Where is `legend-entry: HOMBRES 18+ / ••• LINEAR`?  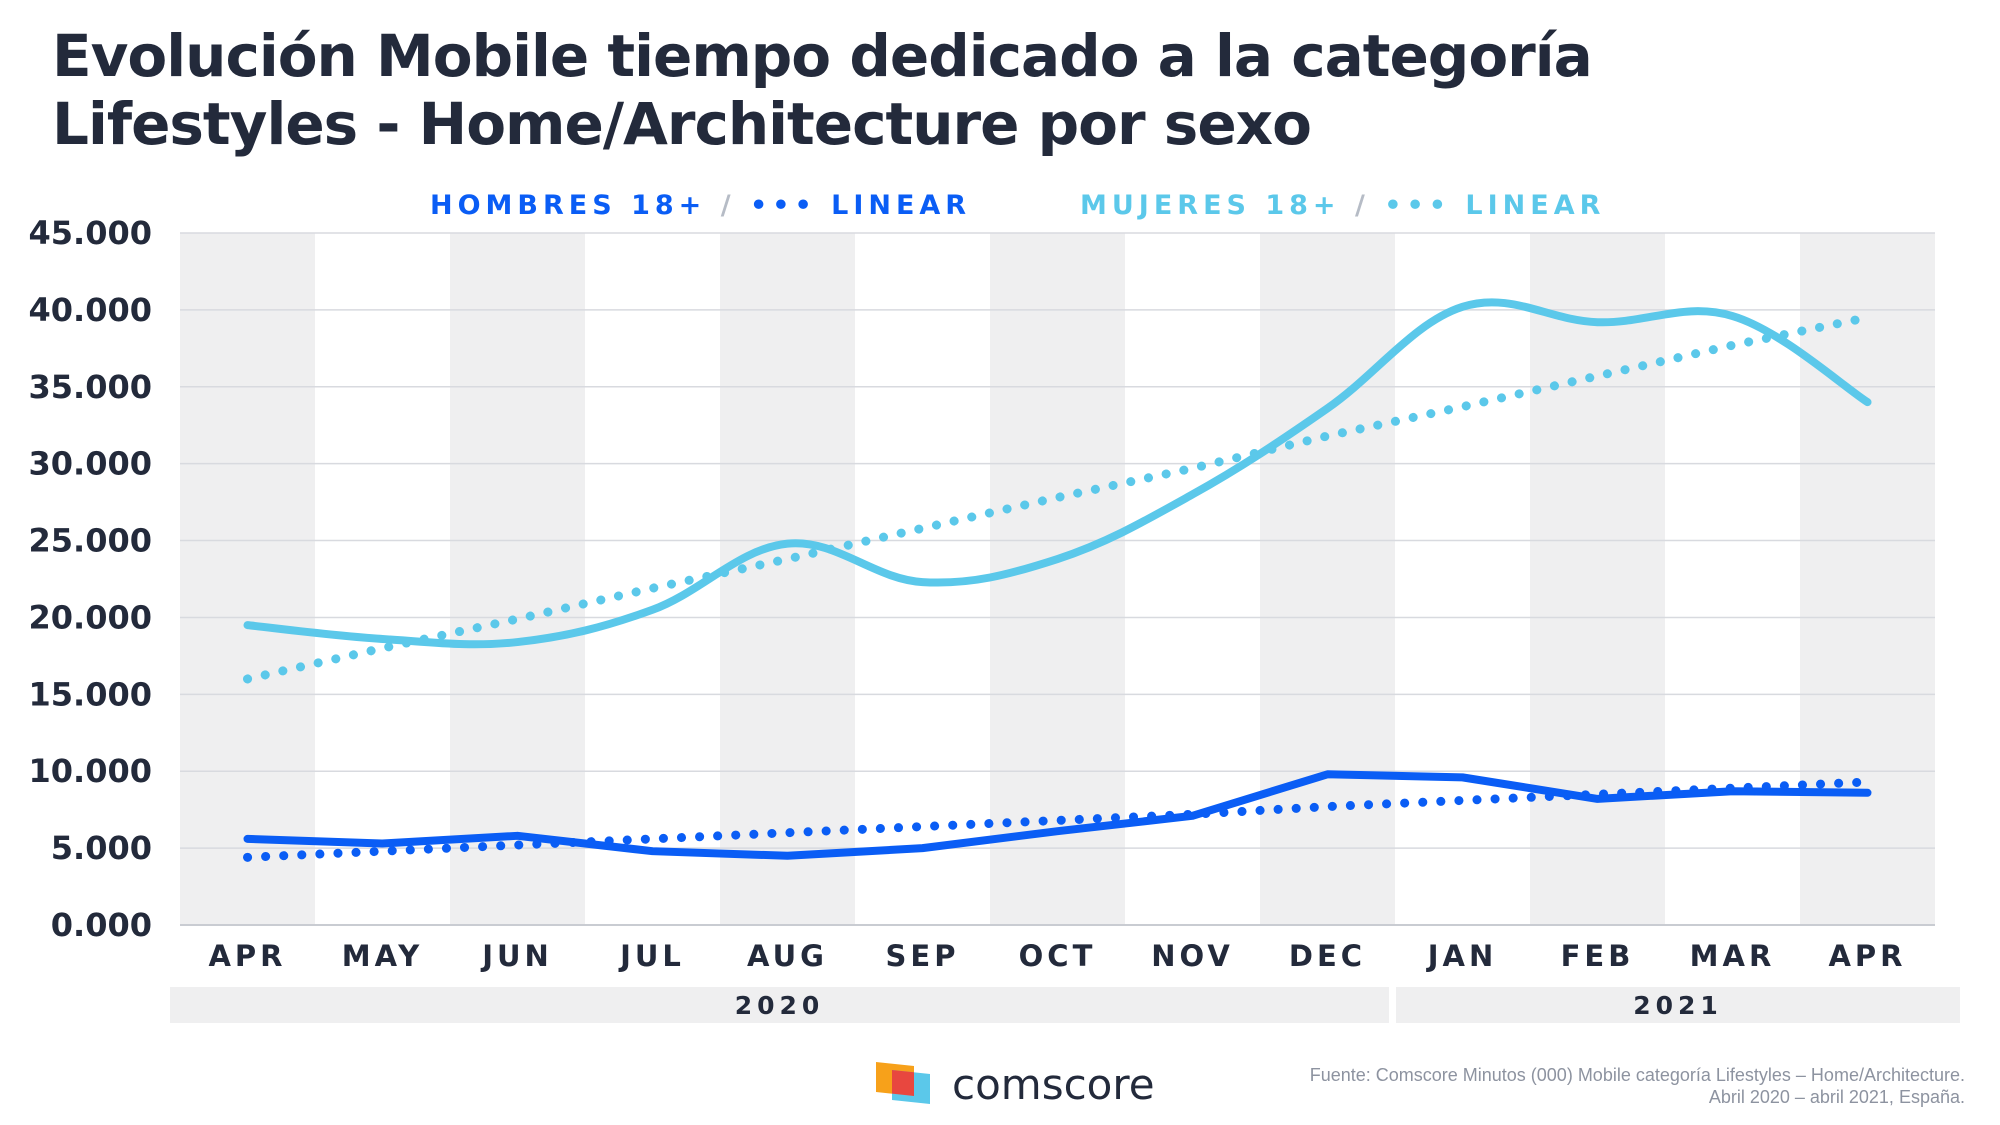
legend-entry: HOMBRES 18+ / ••• LINEAR is located at coordinates (700, 205).